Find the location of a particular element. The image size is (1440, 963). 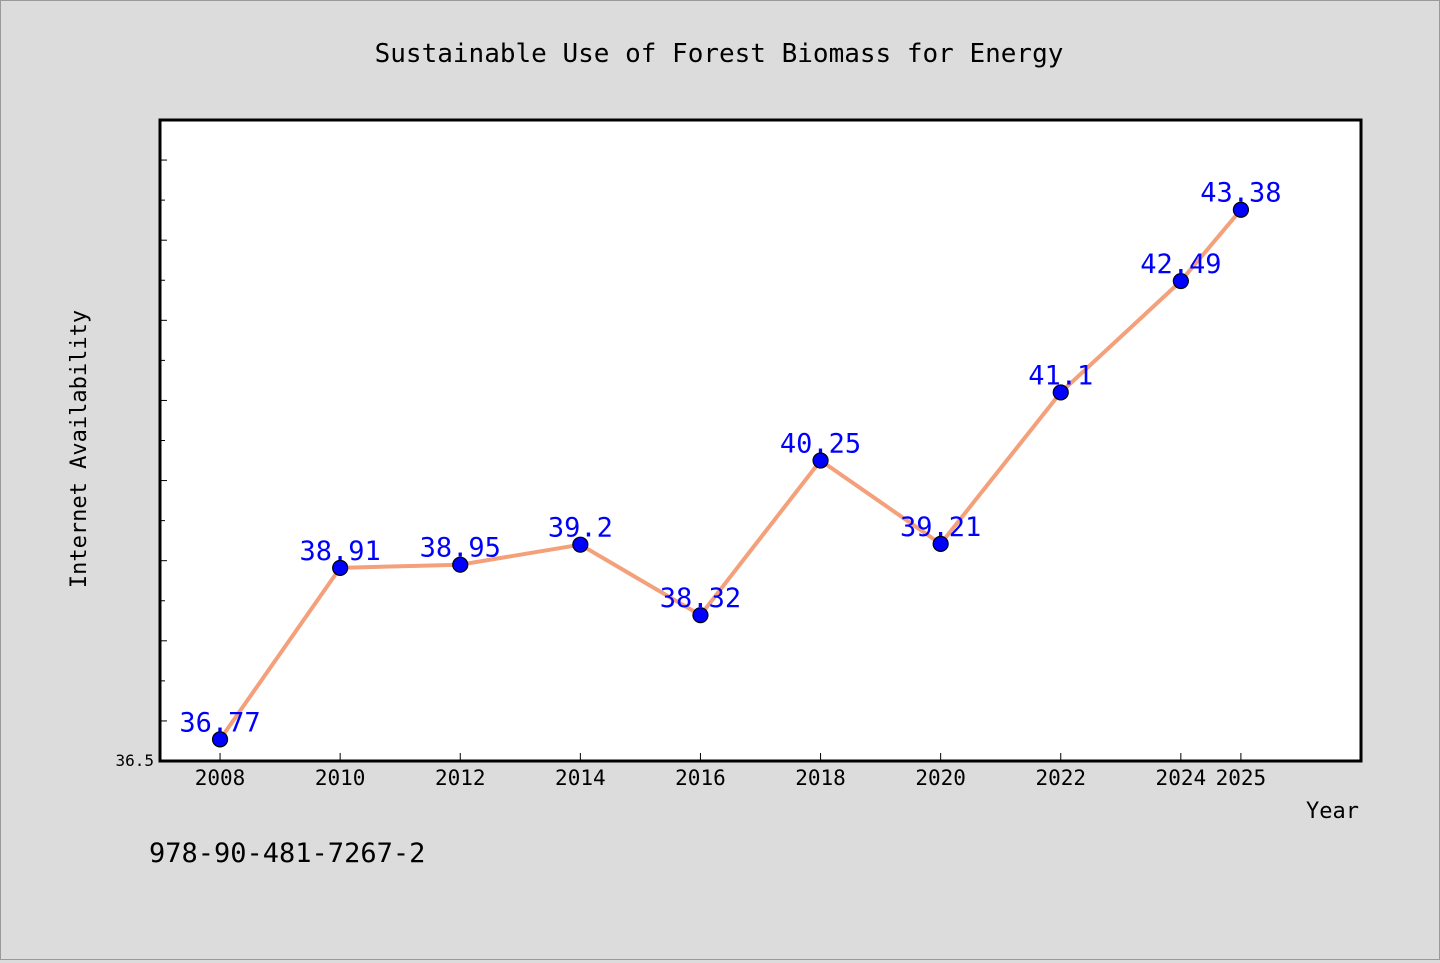

data-label: 41.1 is located at coordinates (1060, 375).